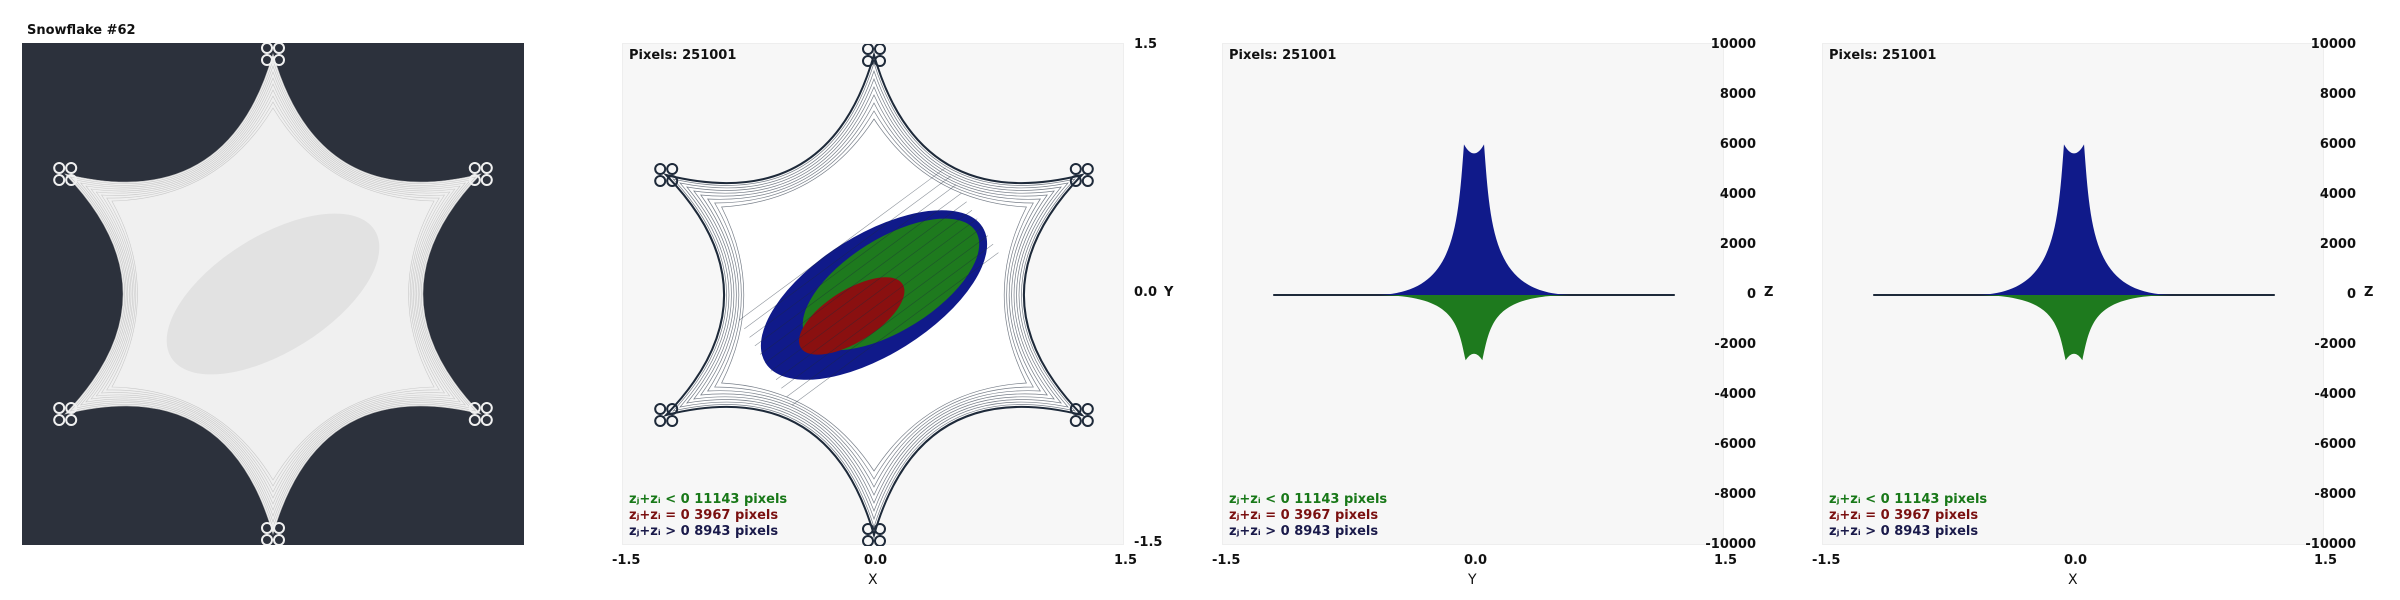  I want to click on snowflake-core, so click(273, 294).